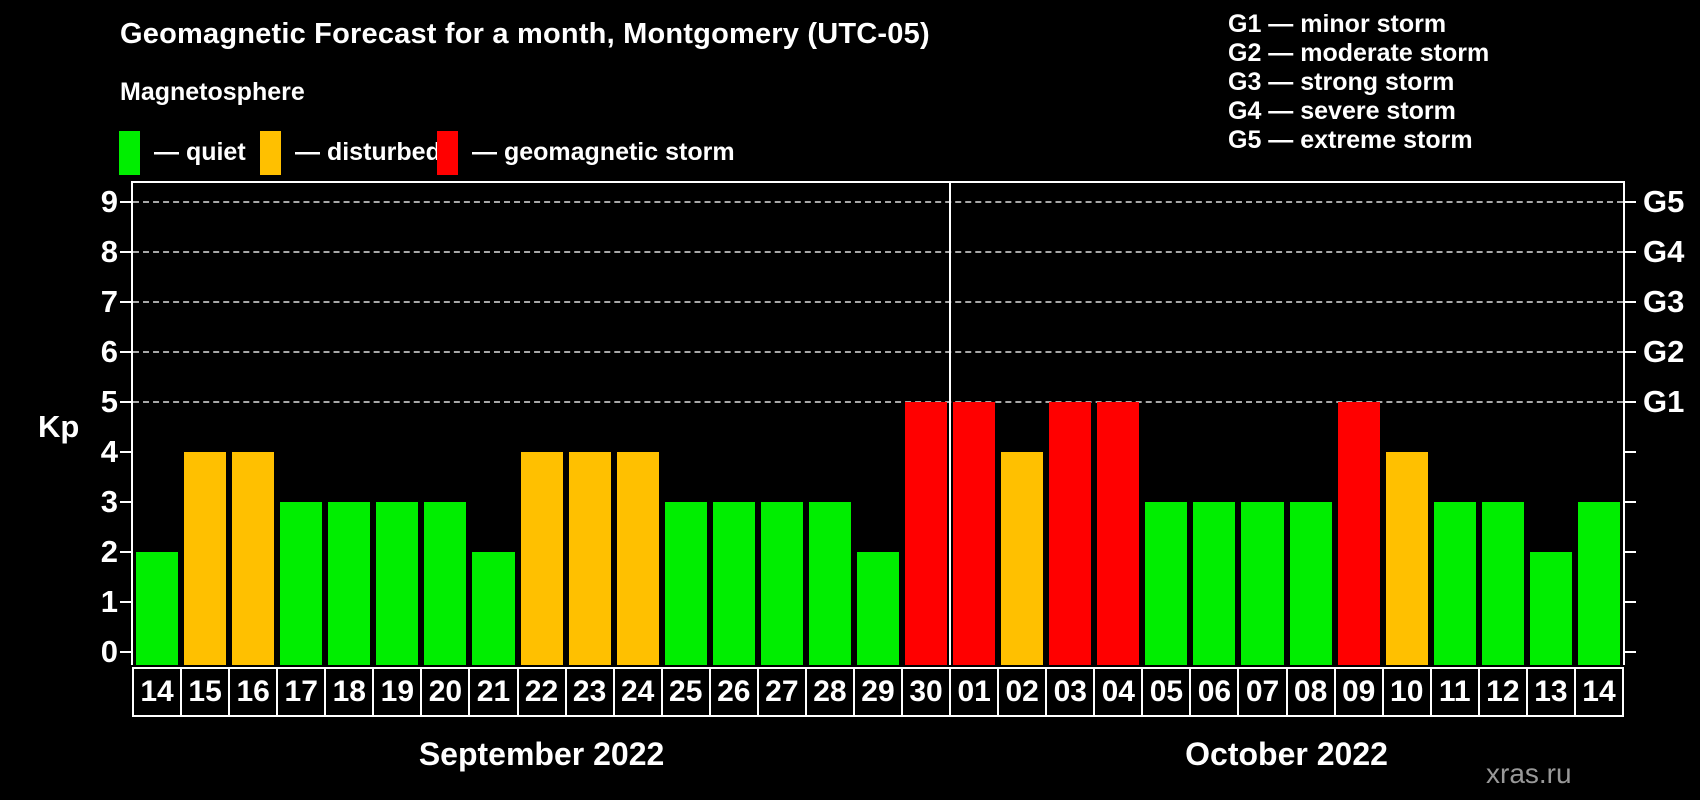 The width and height of the screenshot is (1700, 800). Describe the element at coordinates (1342, 111) in the screenshot. I see `g-scale-legend-item: G4 — severe storm` at that location.